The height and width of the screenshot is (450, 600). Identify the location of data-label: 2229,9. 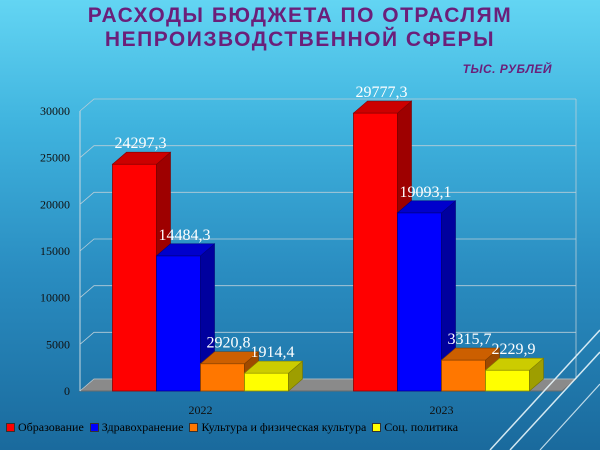
(514, 349).